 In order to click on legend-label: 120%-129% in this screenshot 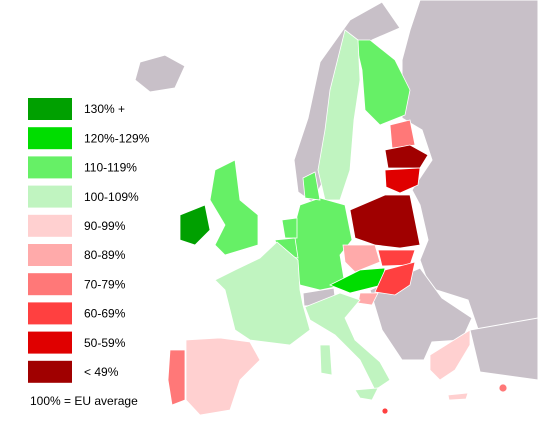, I will do `click(117, 138)`.